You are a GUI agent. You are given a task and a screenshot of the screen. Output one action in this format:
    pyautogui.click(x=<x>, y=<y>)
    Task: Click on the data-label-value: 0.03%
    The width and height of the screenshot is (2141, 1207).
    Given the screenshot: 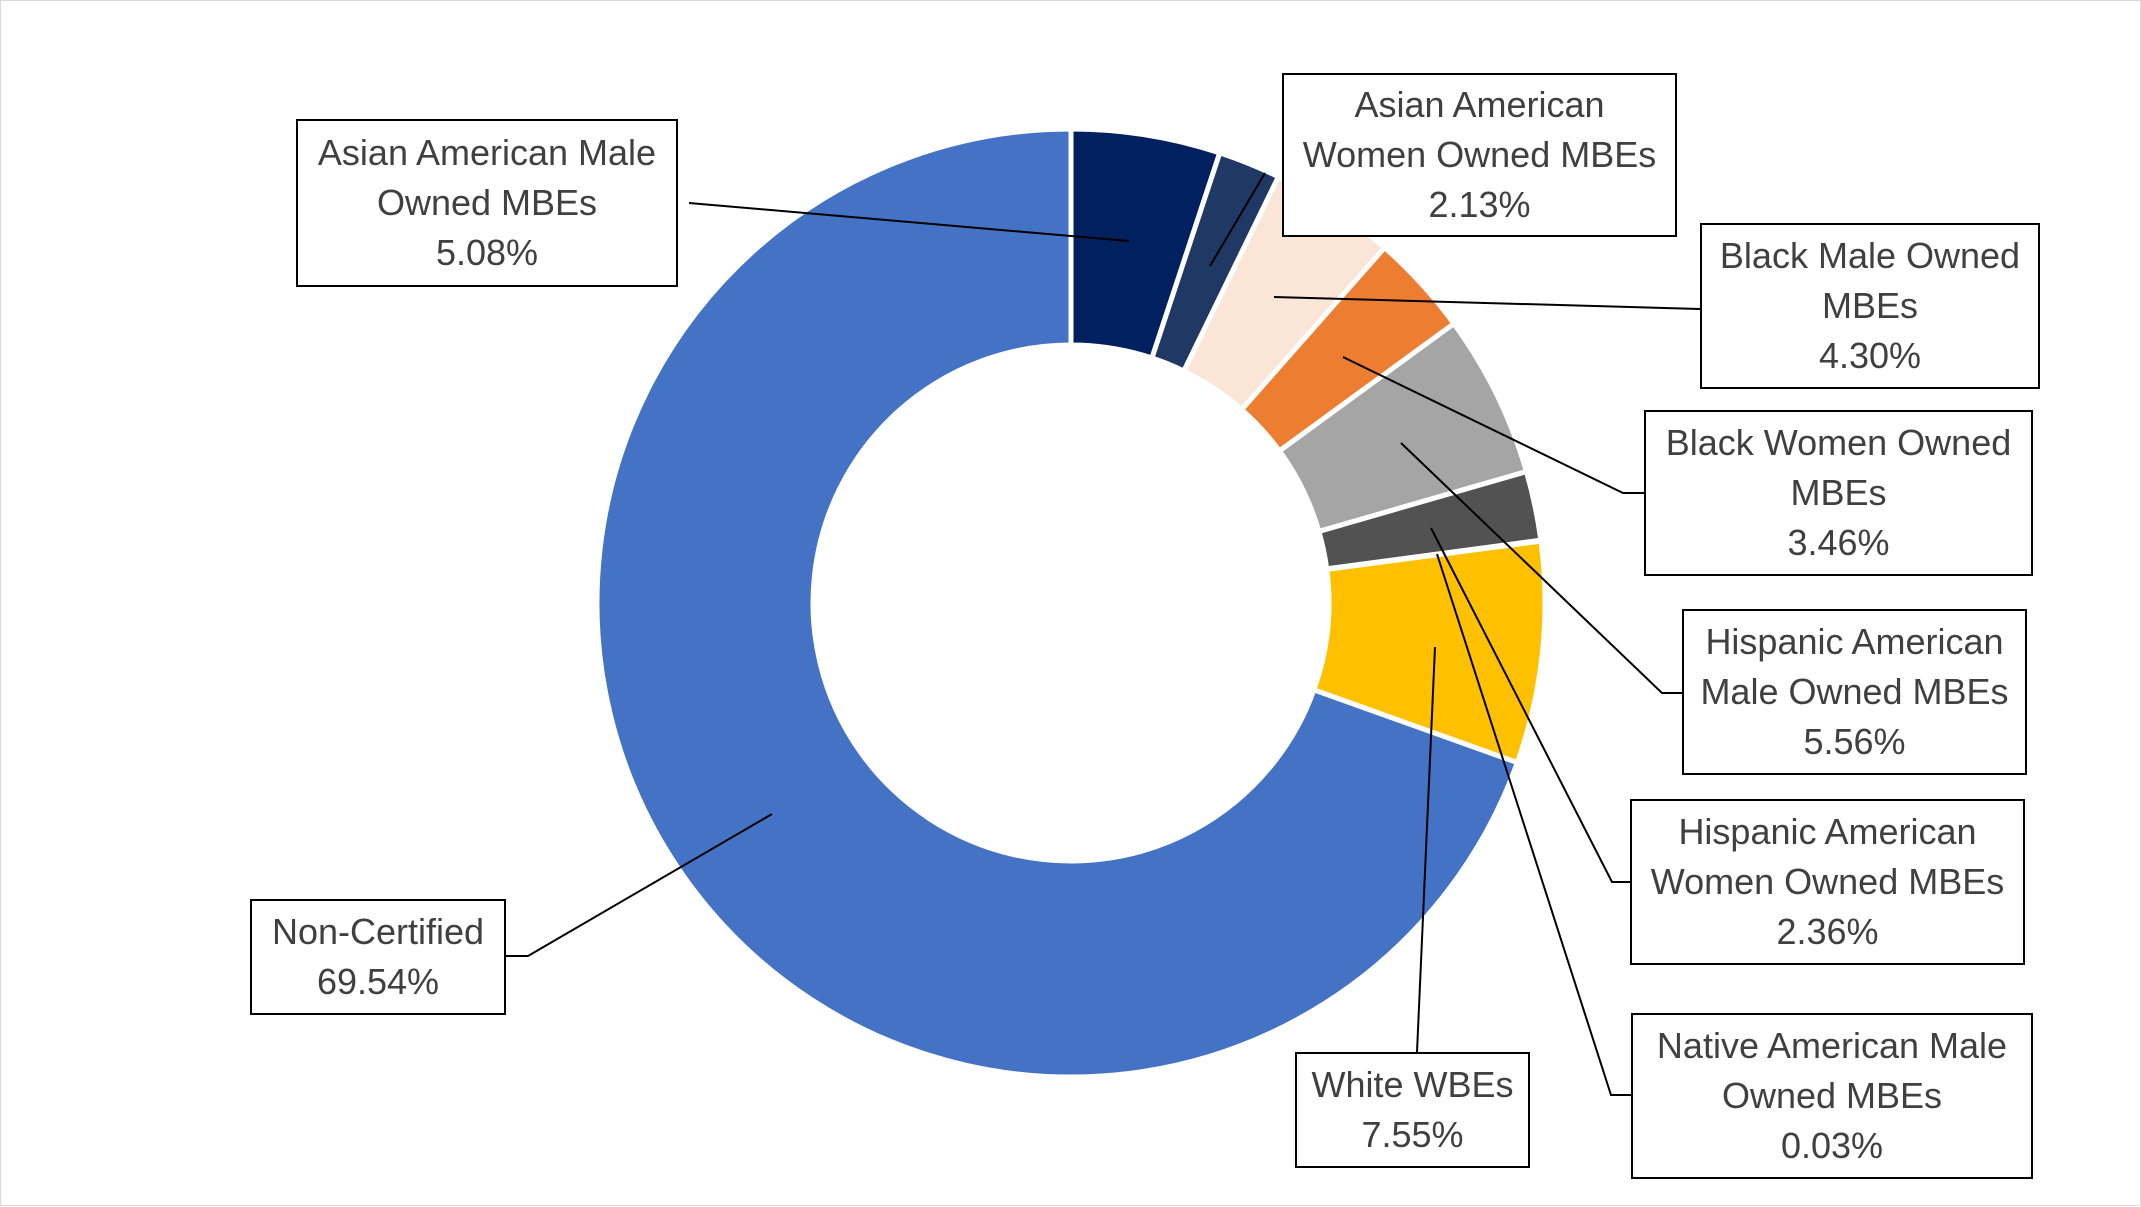 What is the action you would take?
    pyautogui.click(x=1832, y=1145)
    